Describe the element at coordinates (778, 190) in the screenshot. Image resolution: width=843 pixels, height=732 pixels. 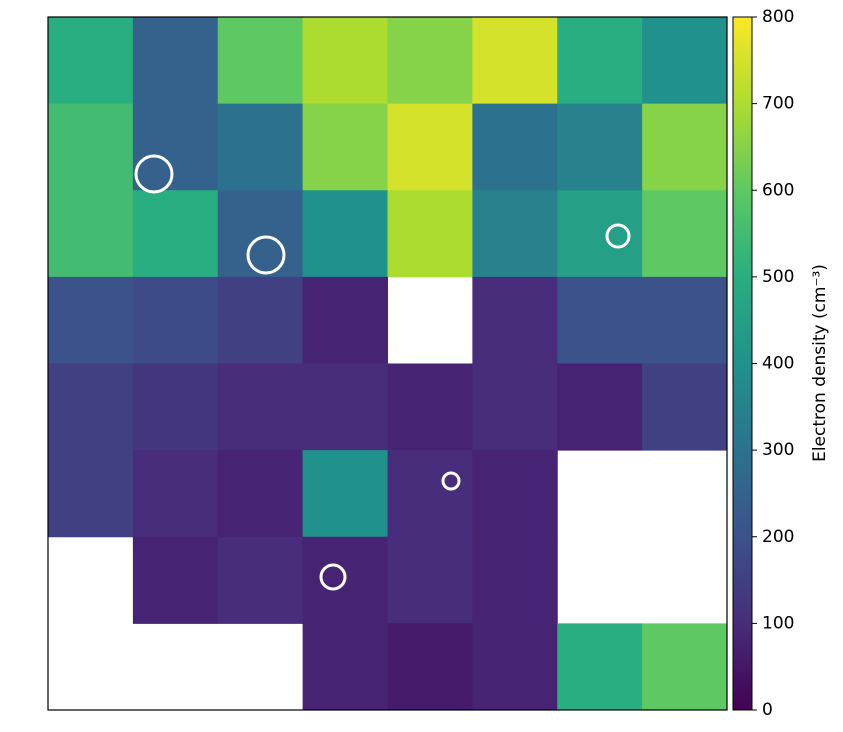
I see `colorbar-tick-label: 600` at that location.